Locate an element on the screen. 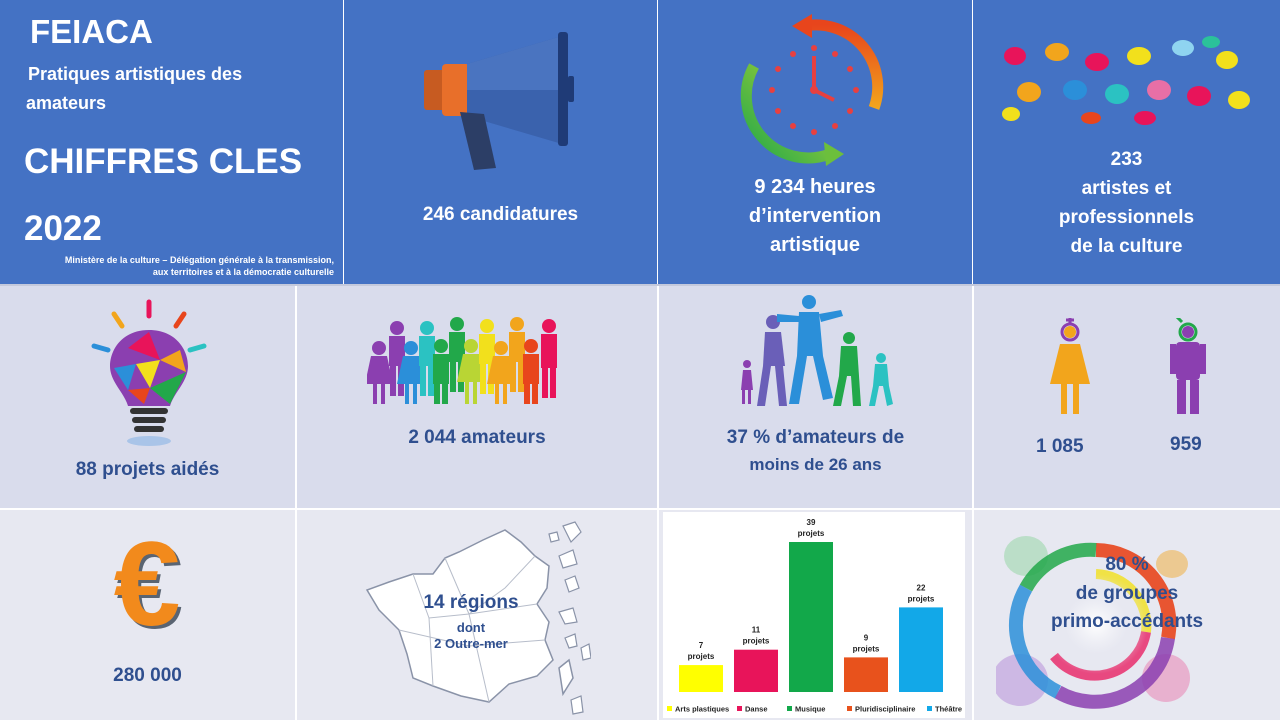 This screenshot has width=1280, height=720. amateurs-tile: 2 044 amateurs is located at coordinates (477, 397).